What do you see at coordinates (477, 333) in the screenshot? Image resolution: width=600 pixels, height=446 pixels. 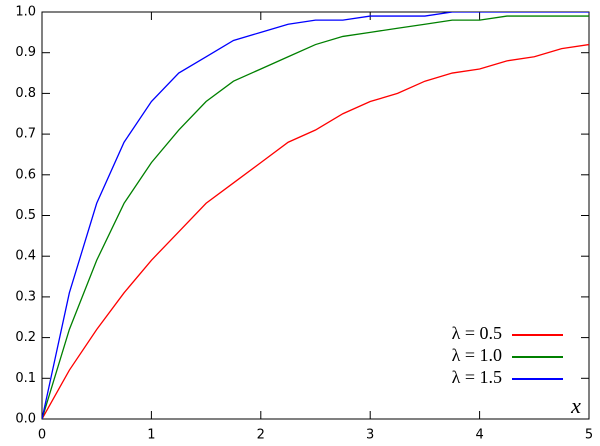 I see `legend-label: λ = 0.5` at bounding box center [477, 333].